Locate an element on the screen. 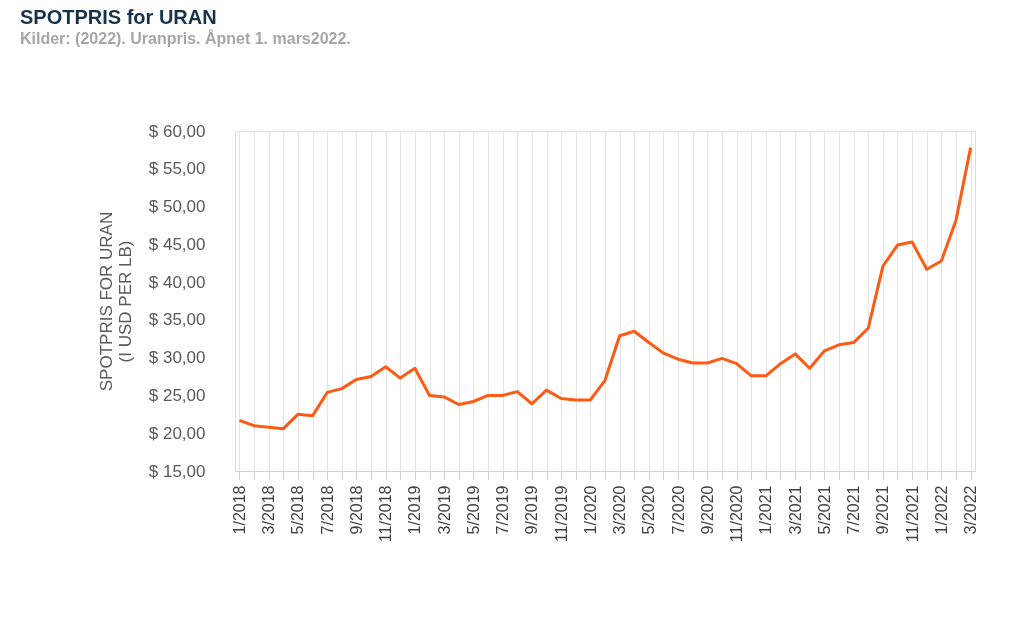 The height and width of the screenshot is (629, 1024). x-tick-label: 5/2018 is located at coordinates (298, 510).